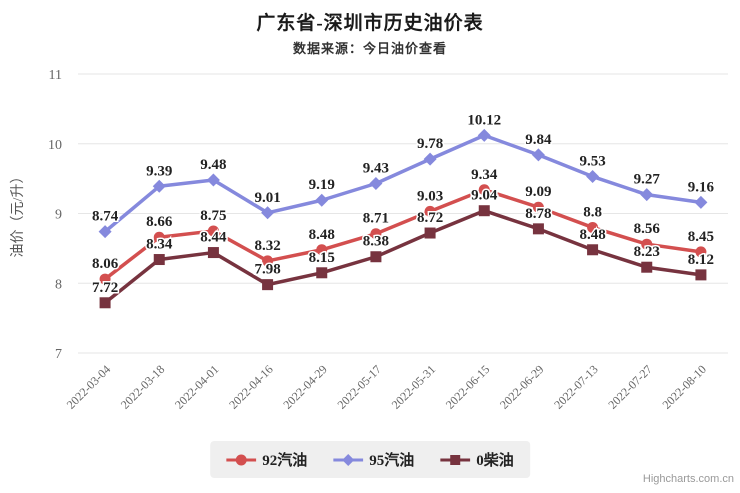 This screenshot has height=493, width=740. I want to click on legend-label: 92汽油, so click(285, 461).